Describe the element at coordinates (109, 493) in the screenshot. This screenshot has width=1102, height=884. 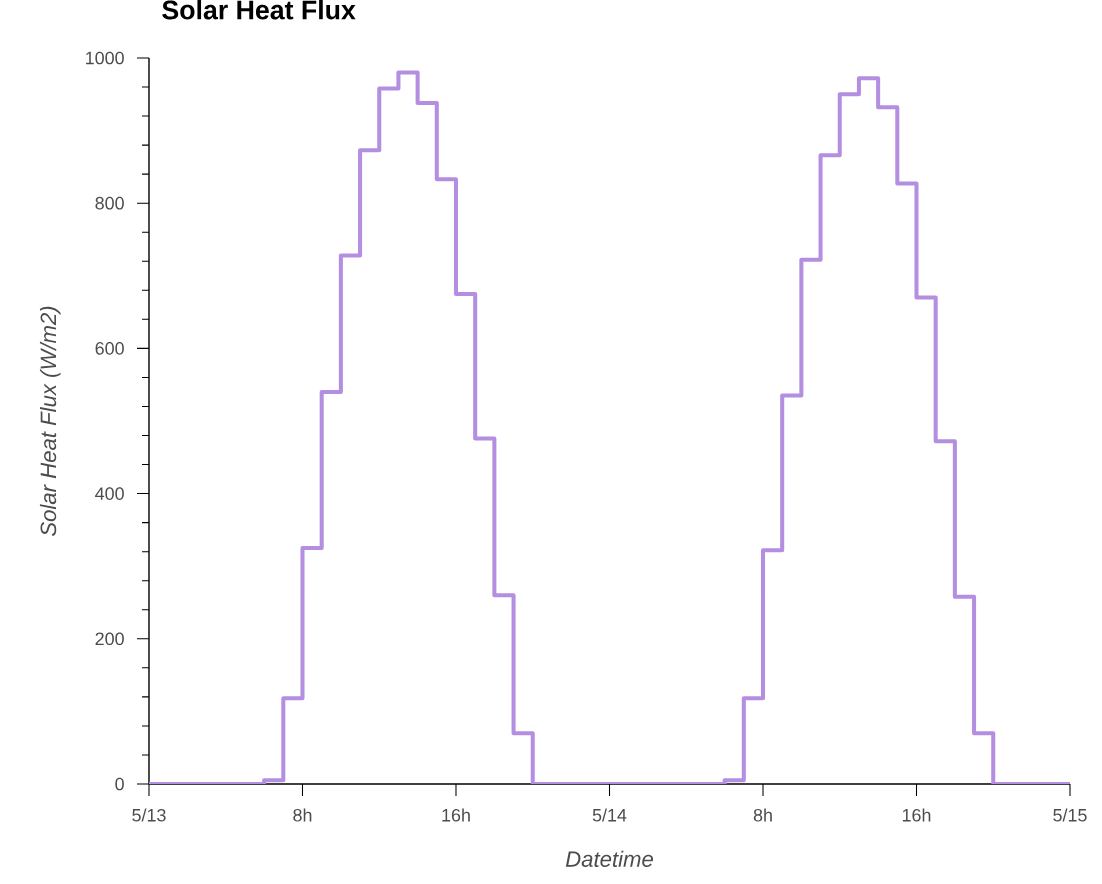
I see `y-tick-label: 400` at that location.